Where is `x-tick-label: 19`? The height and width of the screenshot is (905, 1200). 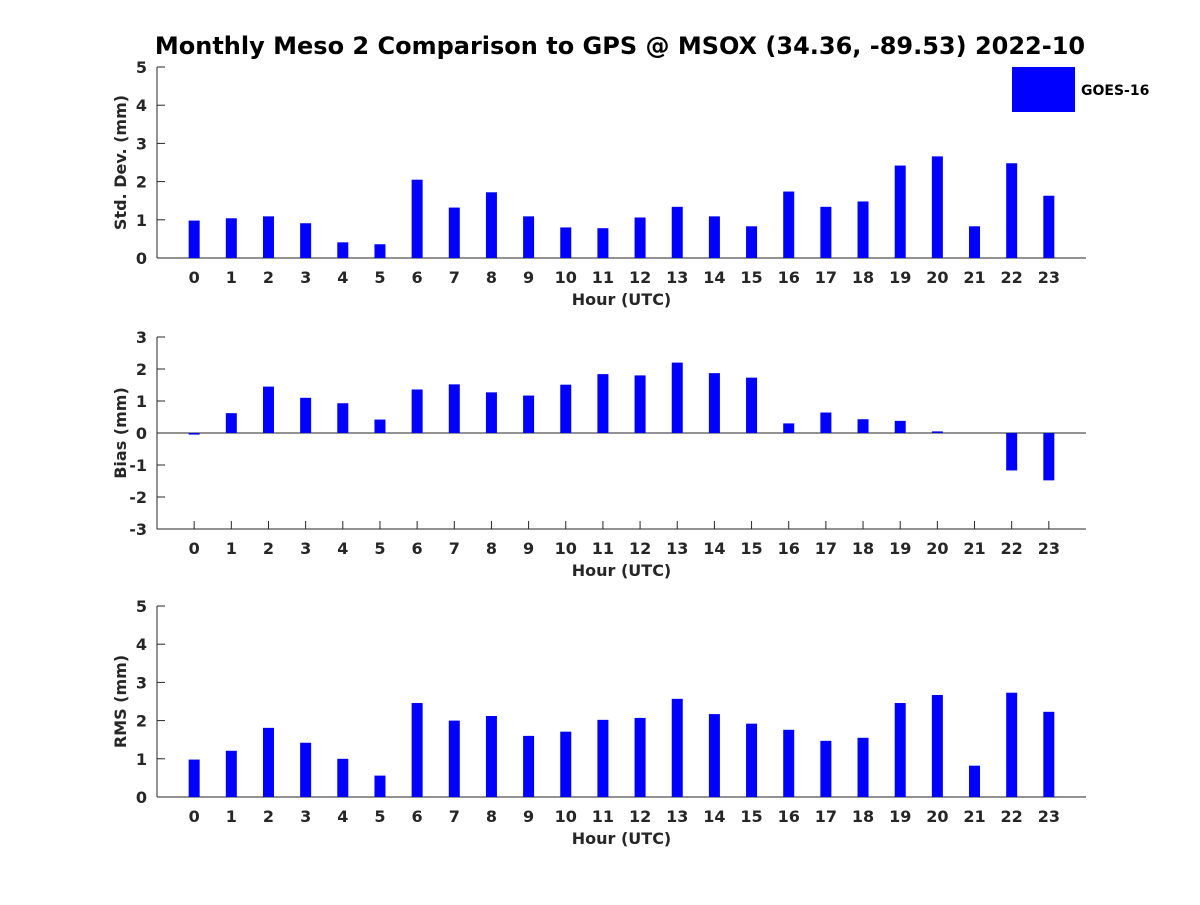
x-tick-label: 19 is located at coordinates (900, 548).